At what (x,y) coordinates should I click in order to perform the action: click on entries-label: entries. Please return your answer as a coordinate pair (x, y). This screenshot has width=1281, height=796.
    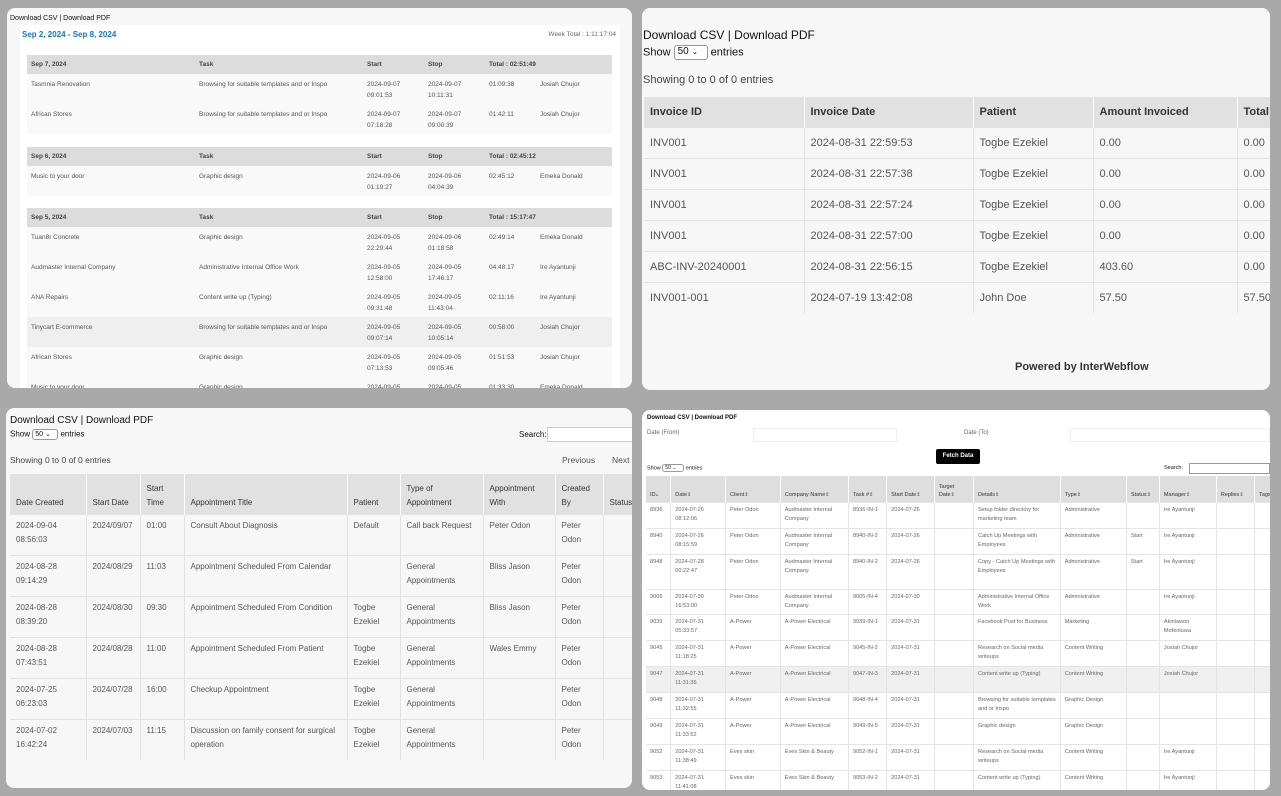
    Looking at the image, I should click on (727, 52).